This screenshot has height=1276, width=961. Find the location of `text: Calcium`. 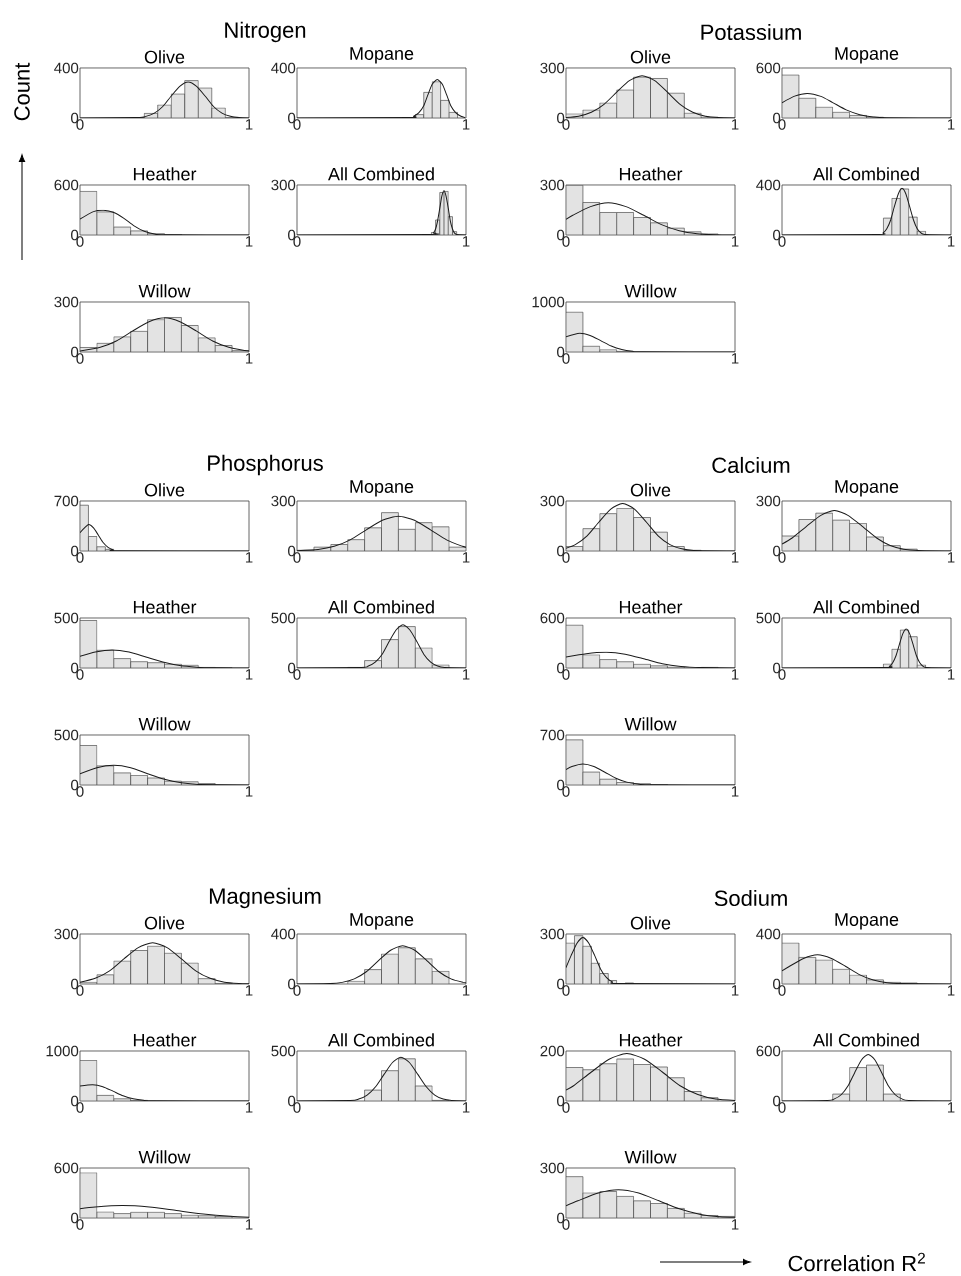

text: Calcium is located at coordinates (751, 465).